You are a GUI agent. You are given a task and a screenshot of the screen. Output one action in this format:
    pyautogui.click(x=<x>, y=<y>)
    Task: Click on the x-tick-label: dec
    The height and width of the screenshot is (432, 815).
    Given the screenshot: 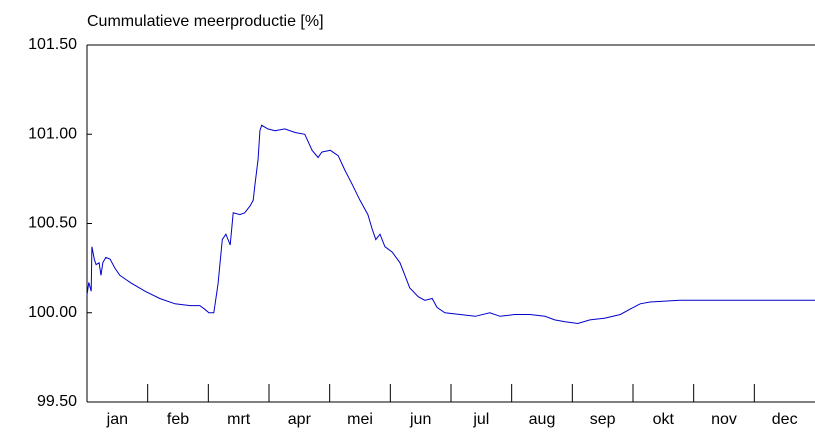 What is the action you would take?
    pyautogui.click(x=785, y=419)
    